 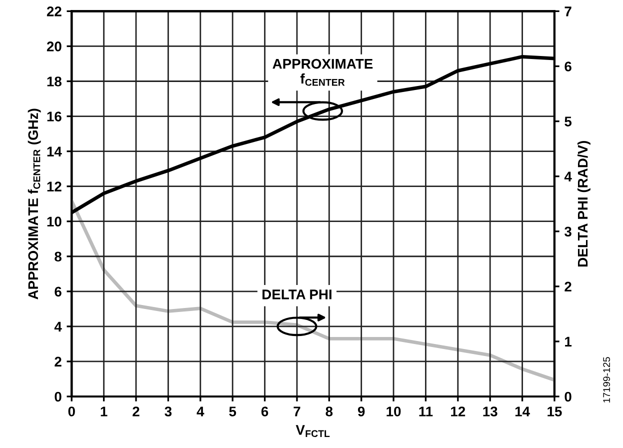 What do you see at coordinates (583, 203) in the screenshot?
I see `y2-axis-title: DELTA PHI (RAD/V)` at bounding box center [583, 203].